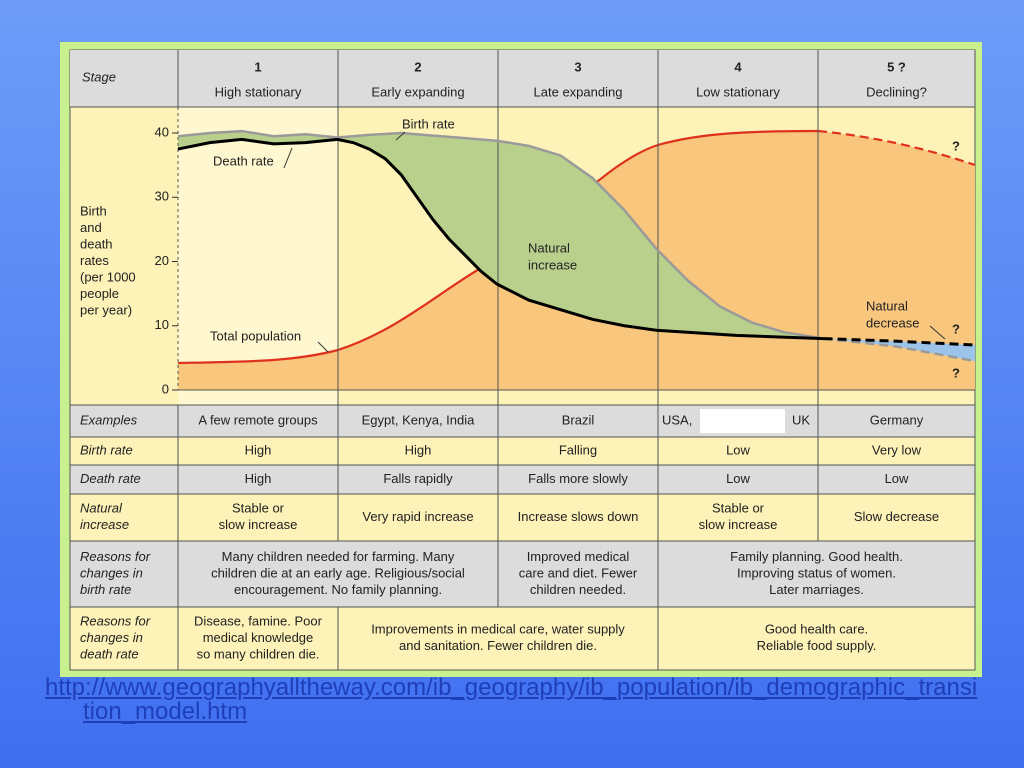  I want to click on y-axis-label: and, so click(91, 227).